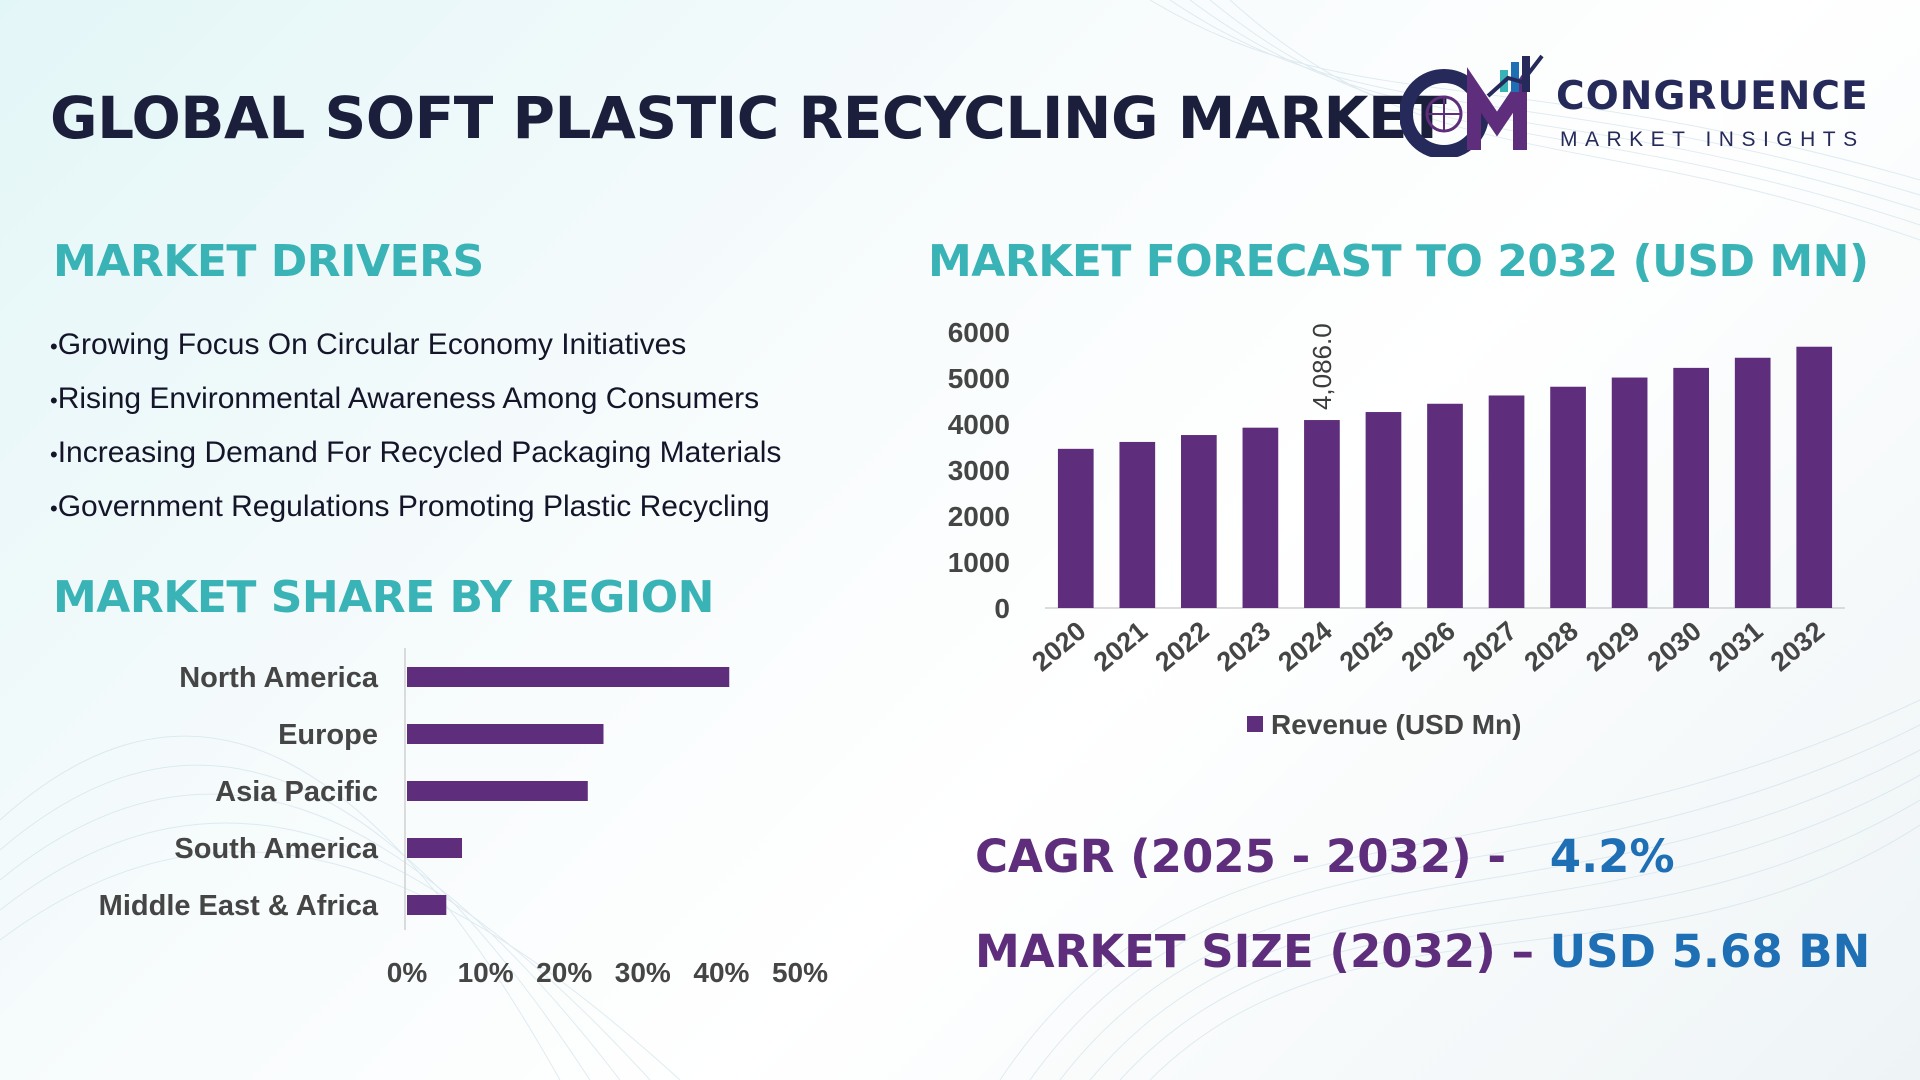 The width and height of the screenshot is (1920, 1080). Describe the element at coordinates (1612, 647) in the screenshot. I see `x-tick-label: 2029` at that location.